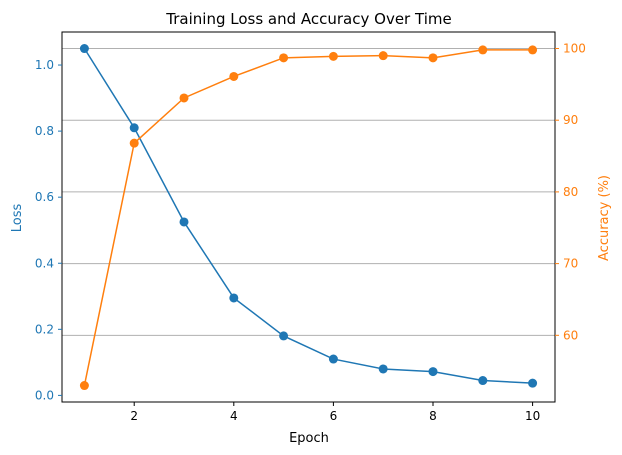  What do you see at coordinates (574, 48) in the screenshot?
I see `y-right-tick-label: 100` at bounding box center [574, 48].